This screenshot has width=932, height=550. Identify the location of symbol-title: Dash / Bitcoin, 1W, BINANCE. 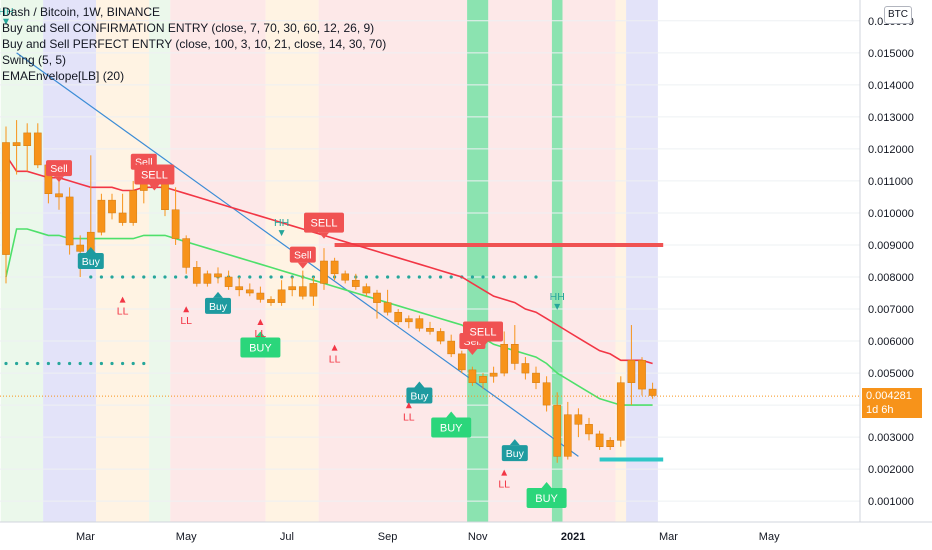
(81, 12).